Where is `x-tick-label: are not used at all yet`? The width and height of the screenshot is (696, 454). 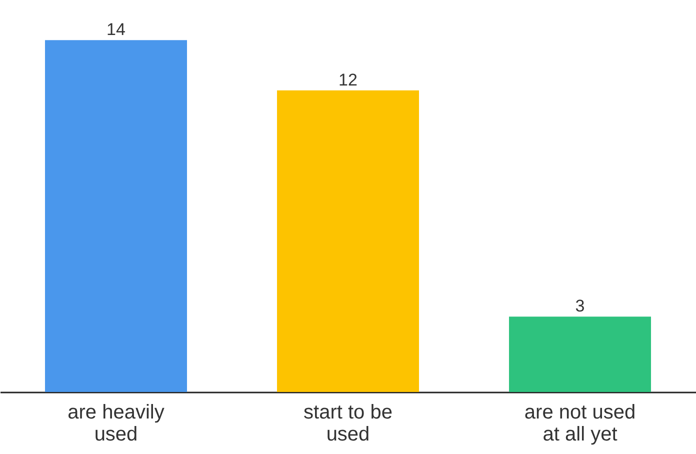 x-tick-label: are not used at all yet is located at coordinates (580, 424).